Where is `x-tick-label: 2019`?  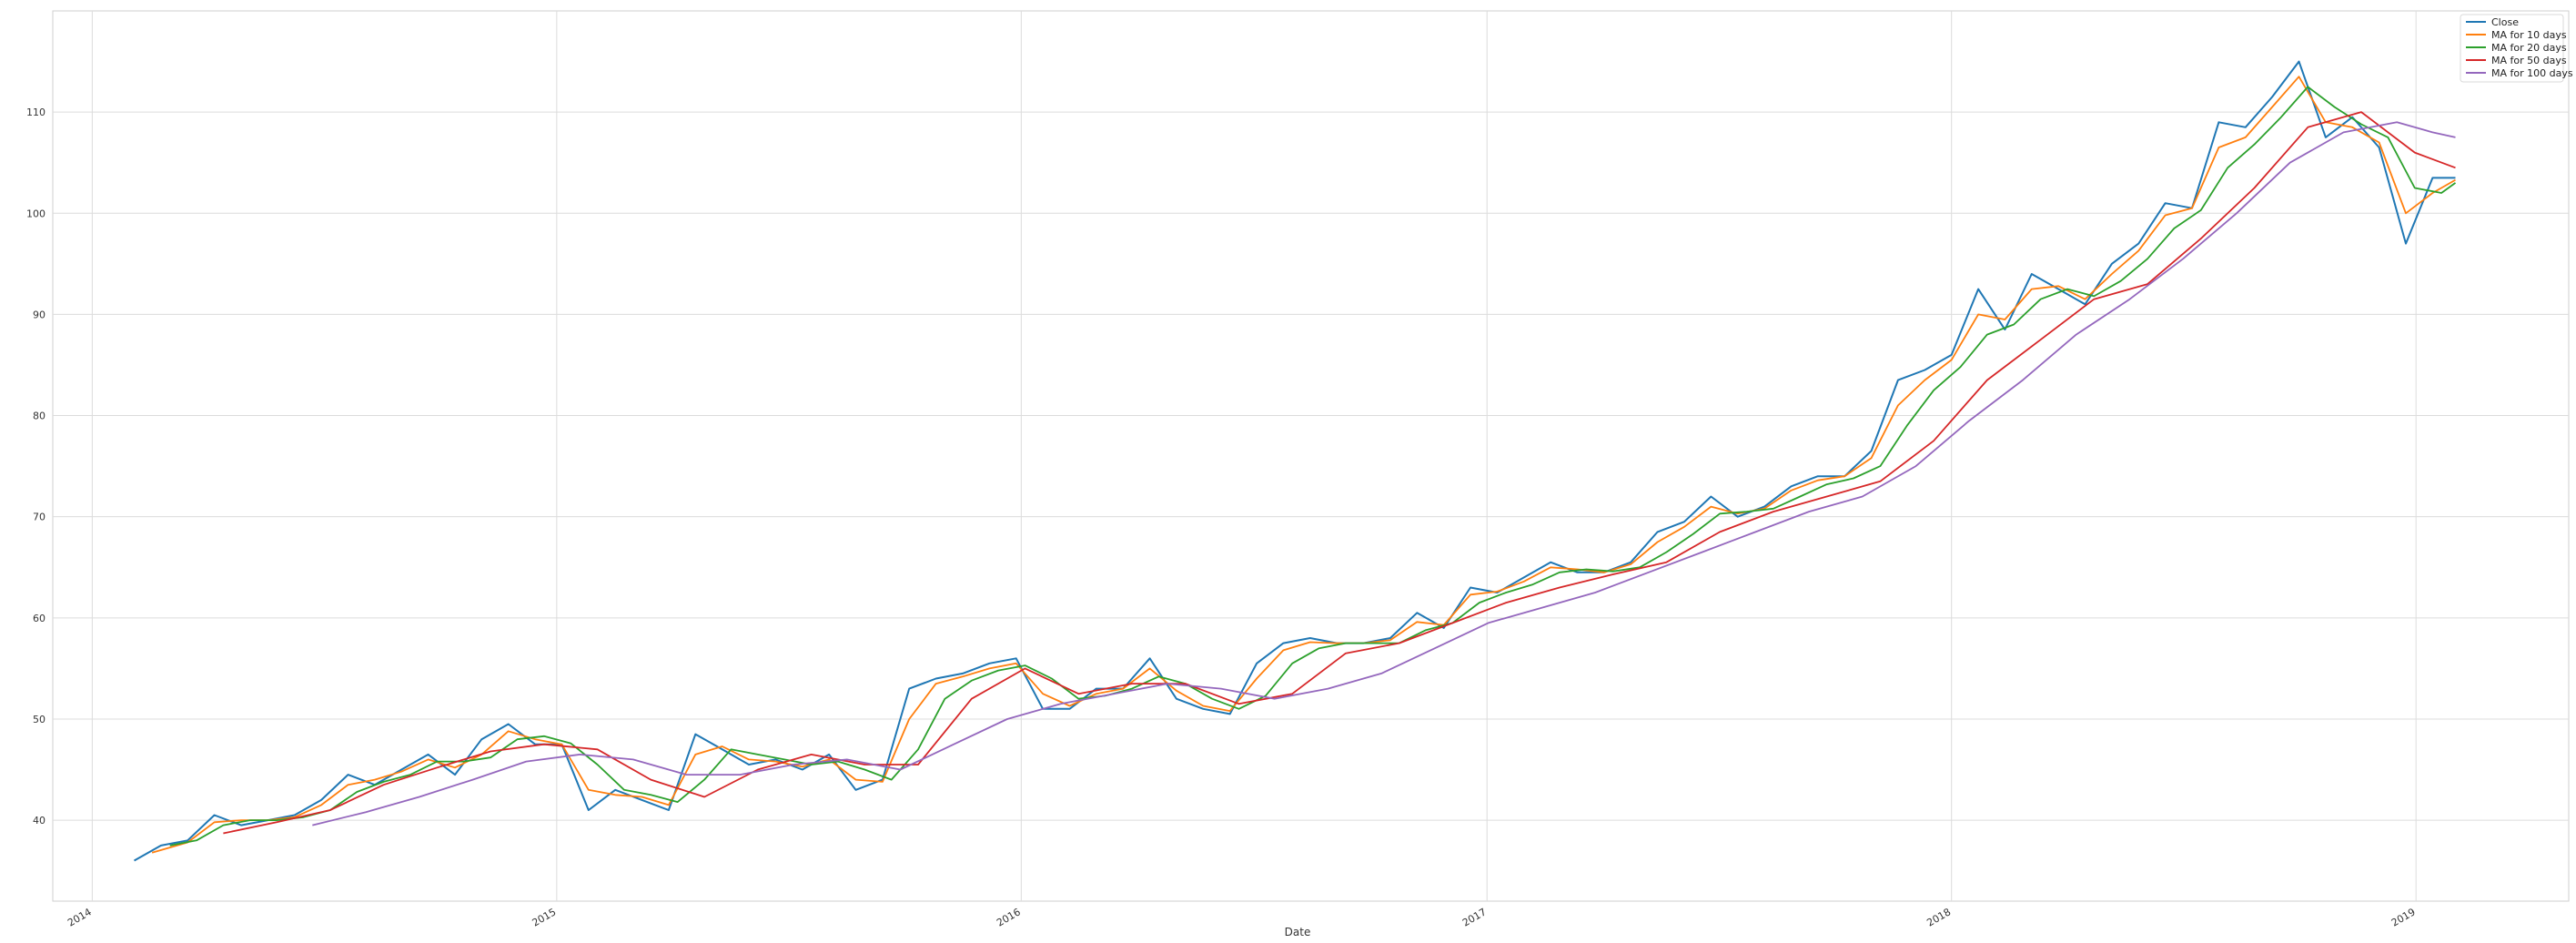 x-tick-label: 2019 is located at coordinates (2403, 917).